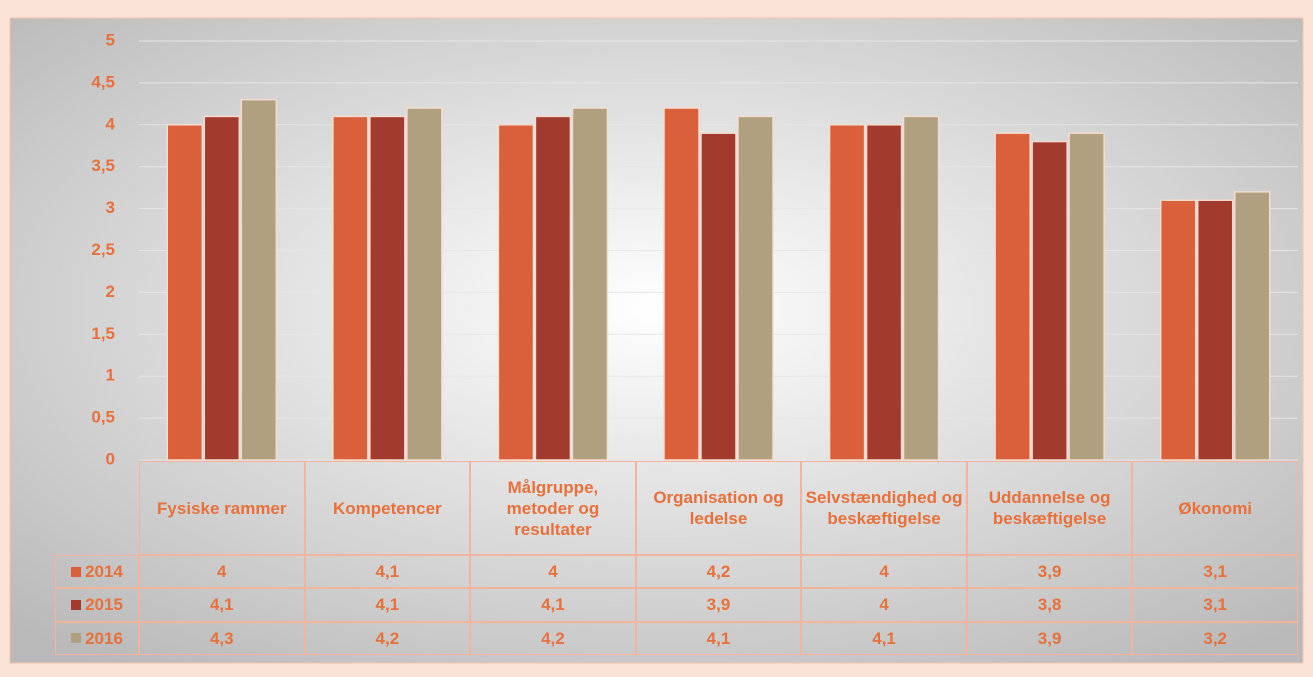 The width and height of the screenshot is (1313, 677). Describe the element at coordinates (103, 249) in the screenshot. I see `y-tick-label: 2,5` at that location.